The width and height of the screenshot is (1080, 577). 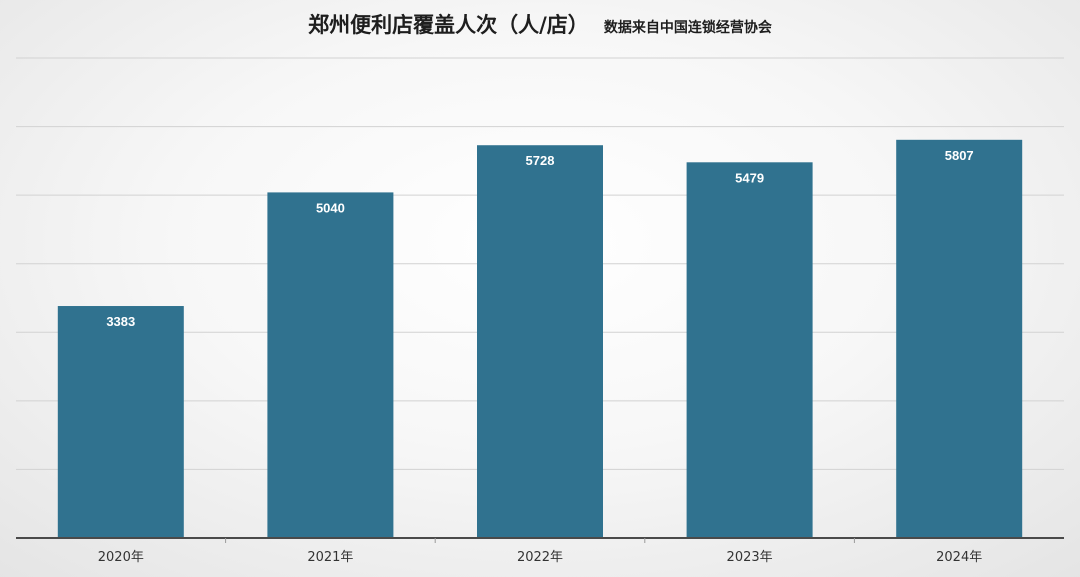 What do you see at coordinates (540, 557) in the screenshot?
I see `x-tick-label-2022年: 2022年` at bounding box center [540, 557].